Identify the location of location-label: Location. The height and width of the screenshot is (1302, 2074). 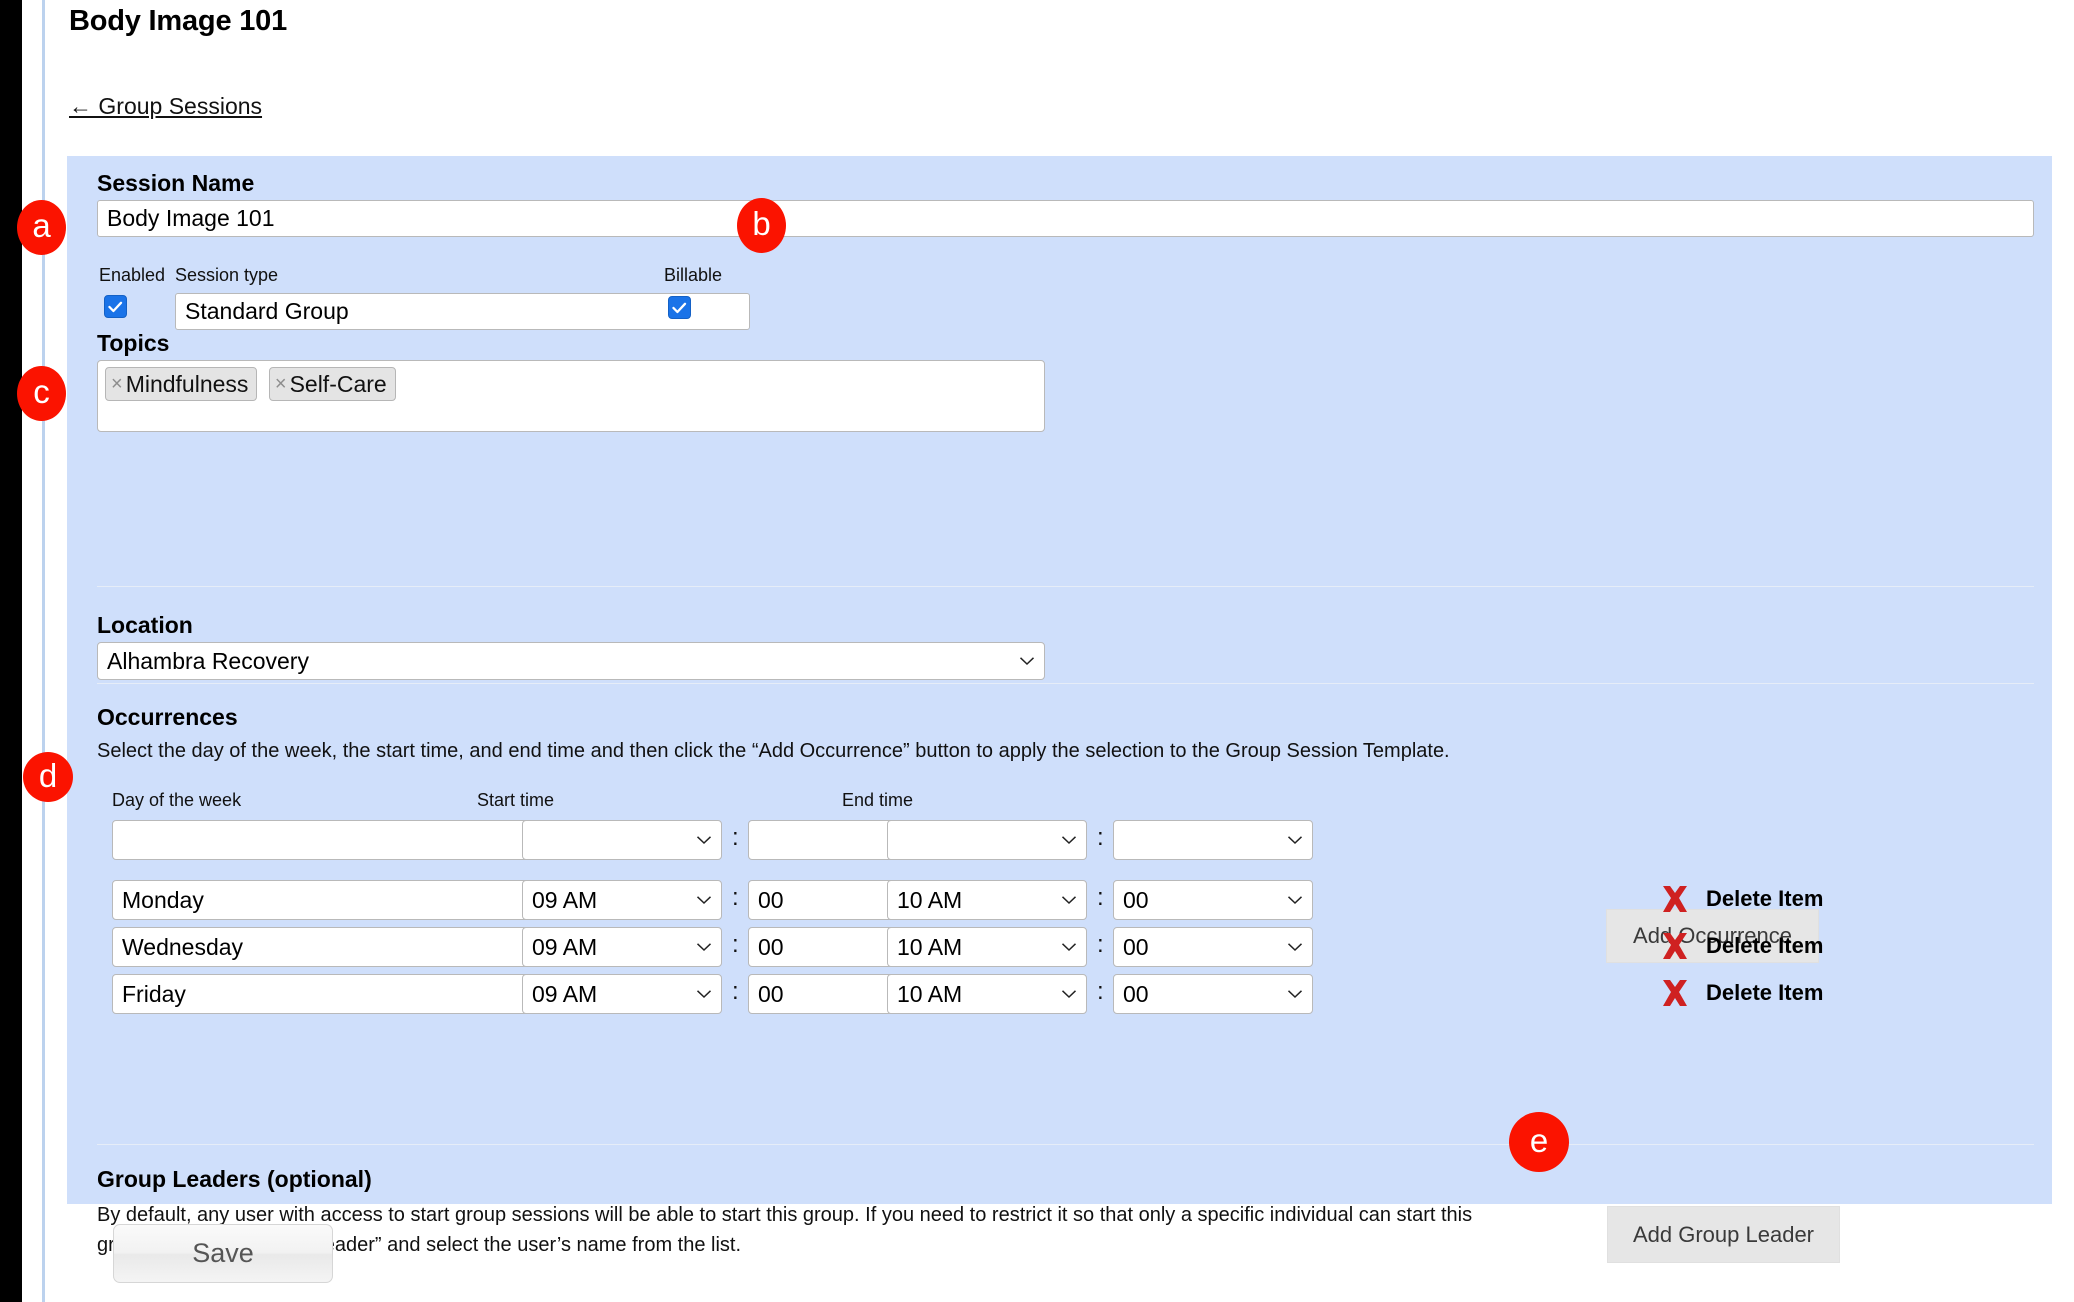
(145, 625).